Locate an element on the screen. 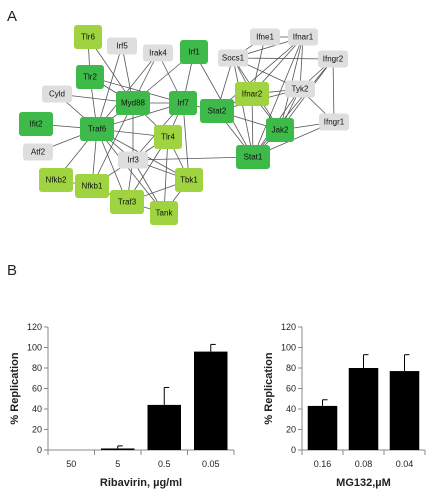 Image resolution: width=438 pixels, height=492 pixels. node-tlr4: Tlr4 is located at coordinates (168, 137).